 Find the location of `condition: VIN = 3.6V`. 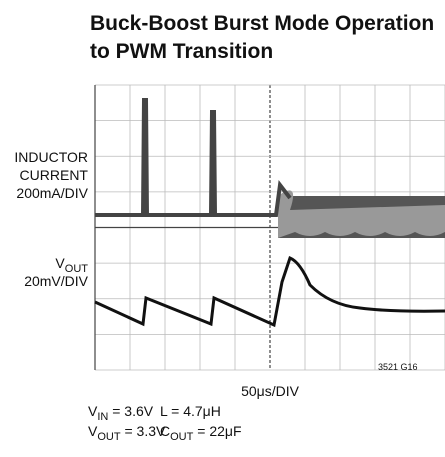

condition: VIN = 3.6V is located at coordinates (121, 413).